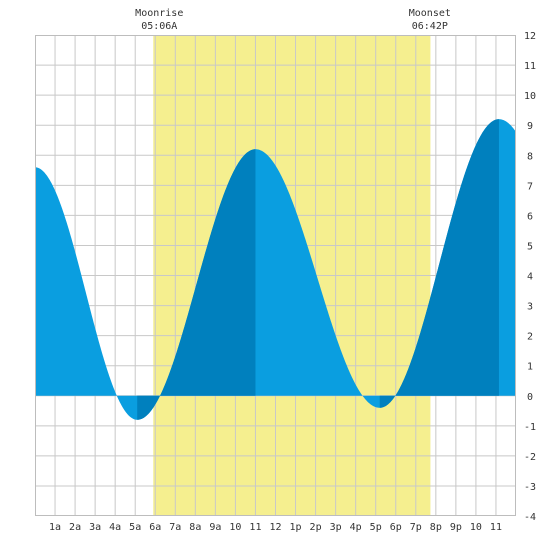 The height and width of the screenshot is (550, 550). I want to click on y-tick-label: 12, so click(530, 36).